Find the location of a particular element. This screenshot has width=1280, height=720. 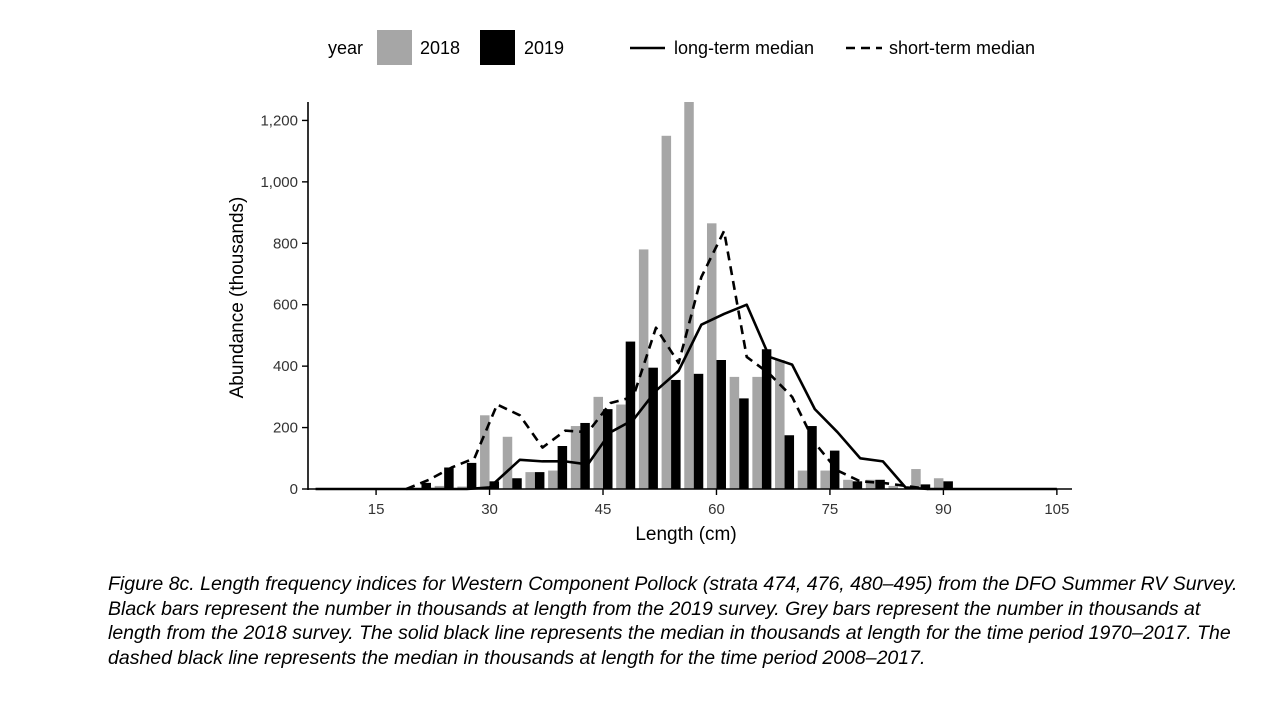

y-tick-label: 200 is located at coordinates (285, 428).